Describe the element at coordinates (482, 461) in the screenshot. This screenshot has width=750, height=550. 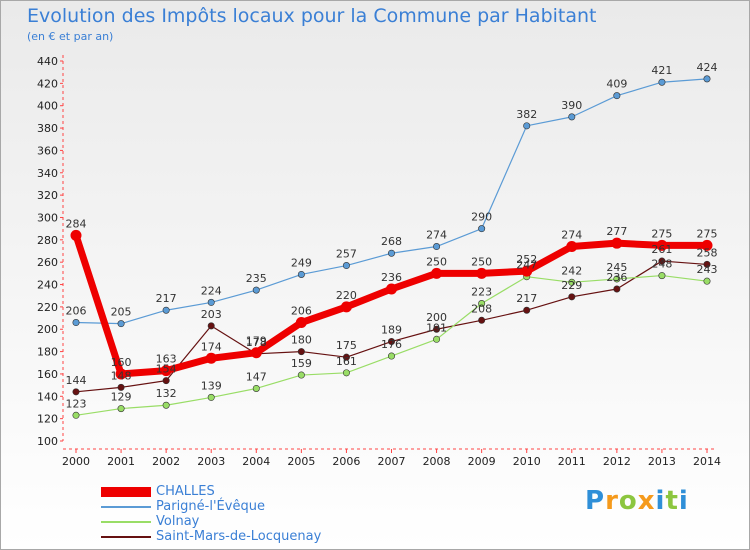
I see `x-tick-label: 2009` at that location.